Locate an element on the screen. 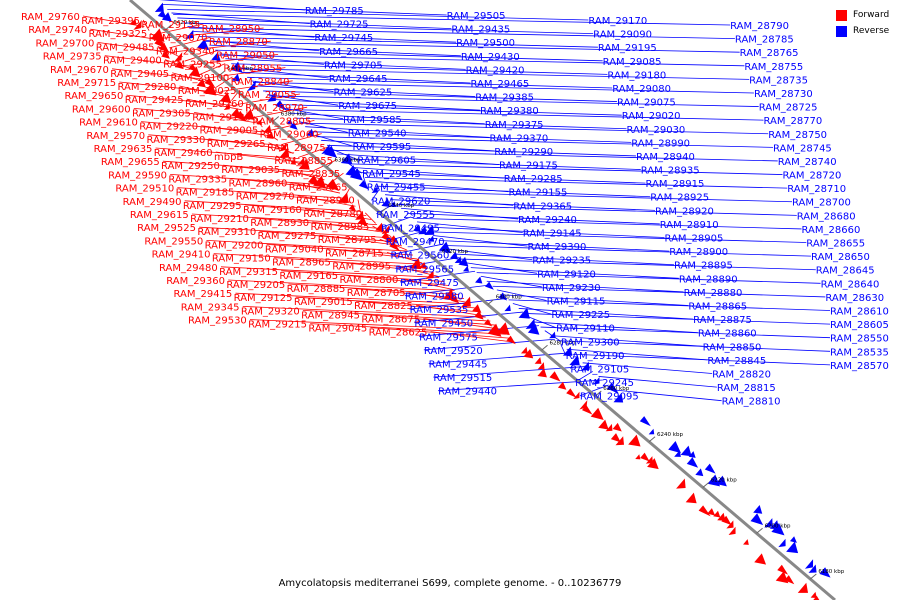  gene-label: RAM_29105 is located at coordinates (599, 369).